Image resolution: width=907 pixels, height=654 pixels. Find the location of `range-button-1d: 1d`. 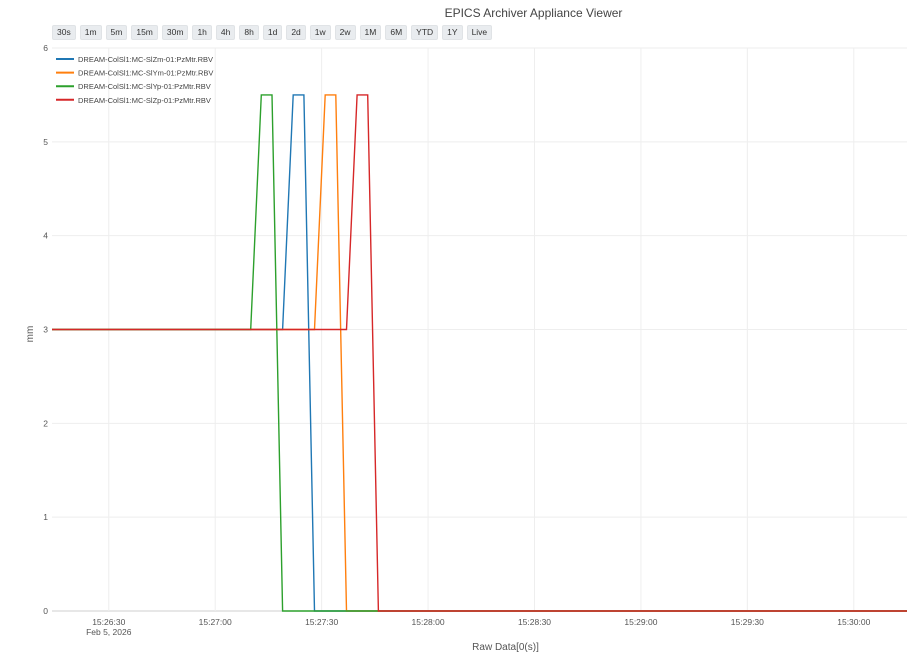

range-button-1d: 1d is located at coordinates (272, 32).